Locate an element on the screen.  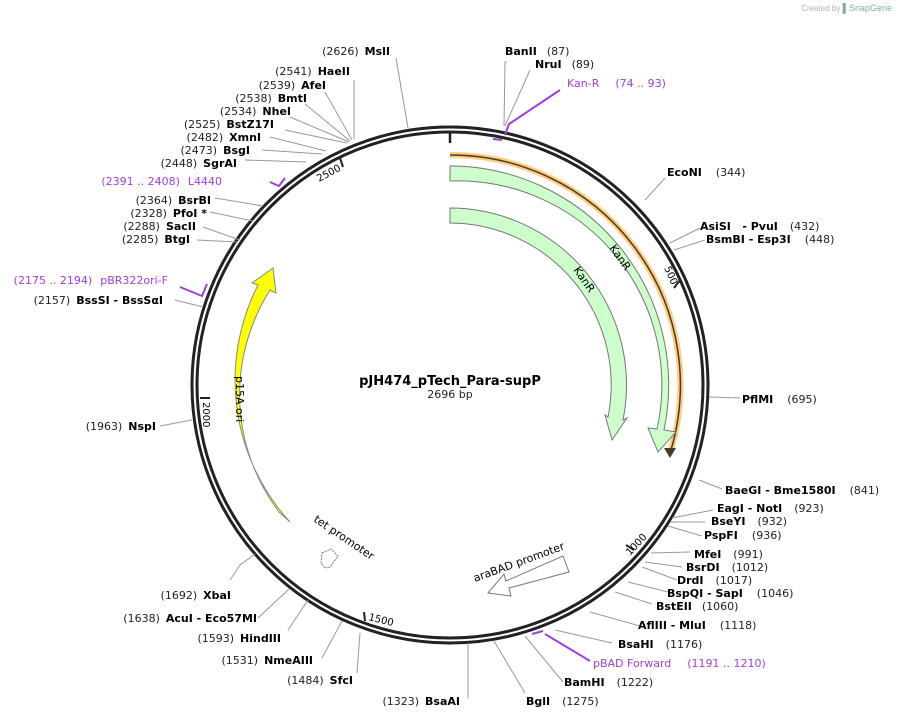
orf-kanr-highlight is located at coordinates (566, 304).